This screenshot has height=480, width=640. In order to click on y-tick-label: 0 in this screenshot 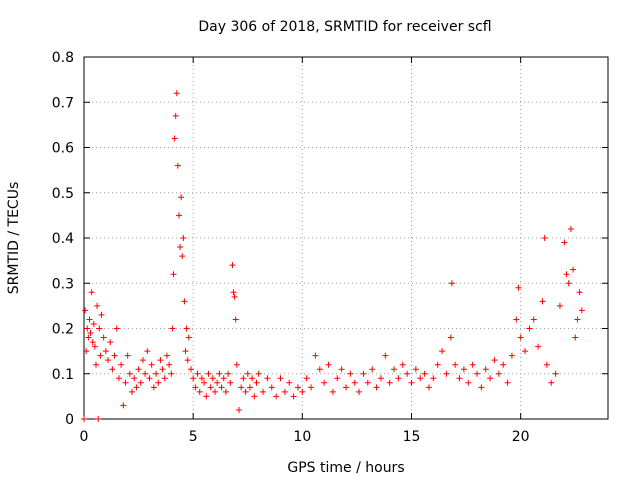, I will do `click(69, 420)`.